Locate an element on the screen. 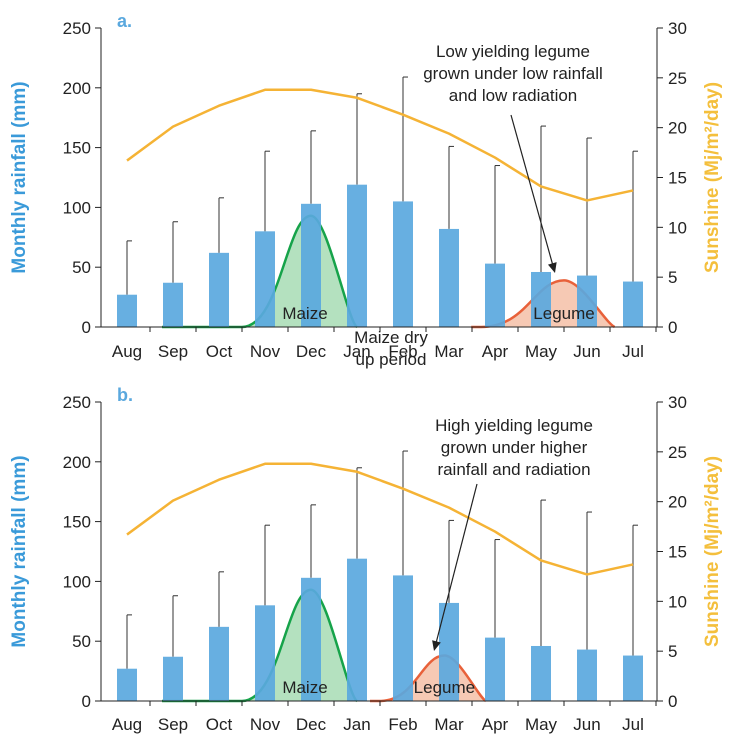  annotation-line: up period is located at coordinates (391, 359).